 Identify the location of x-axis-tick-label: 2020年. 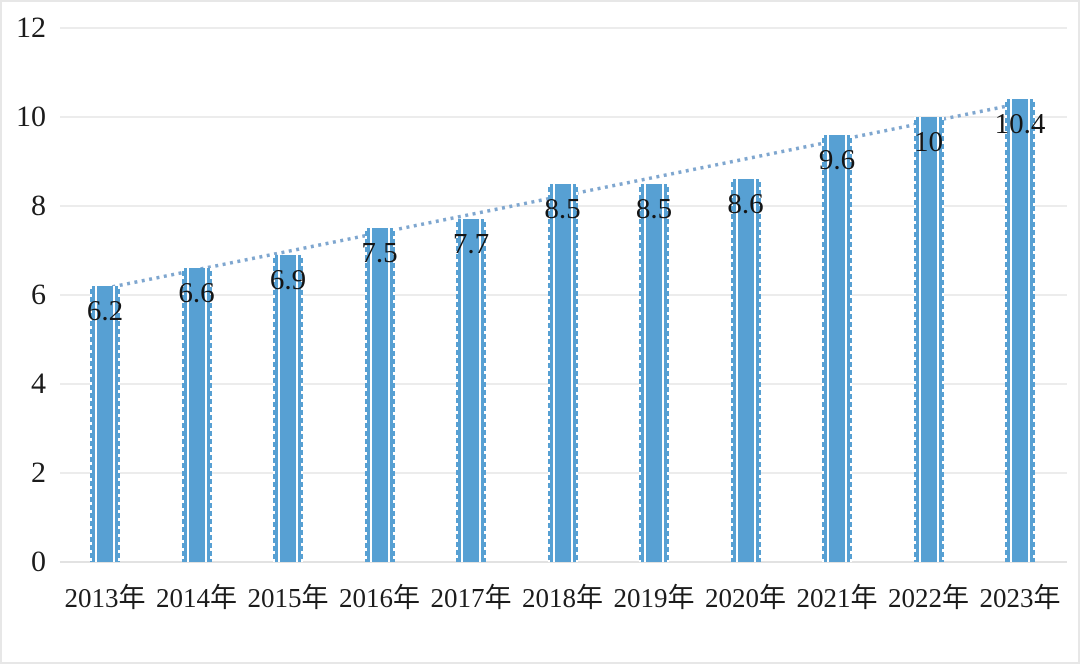
(745, 598).